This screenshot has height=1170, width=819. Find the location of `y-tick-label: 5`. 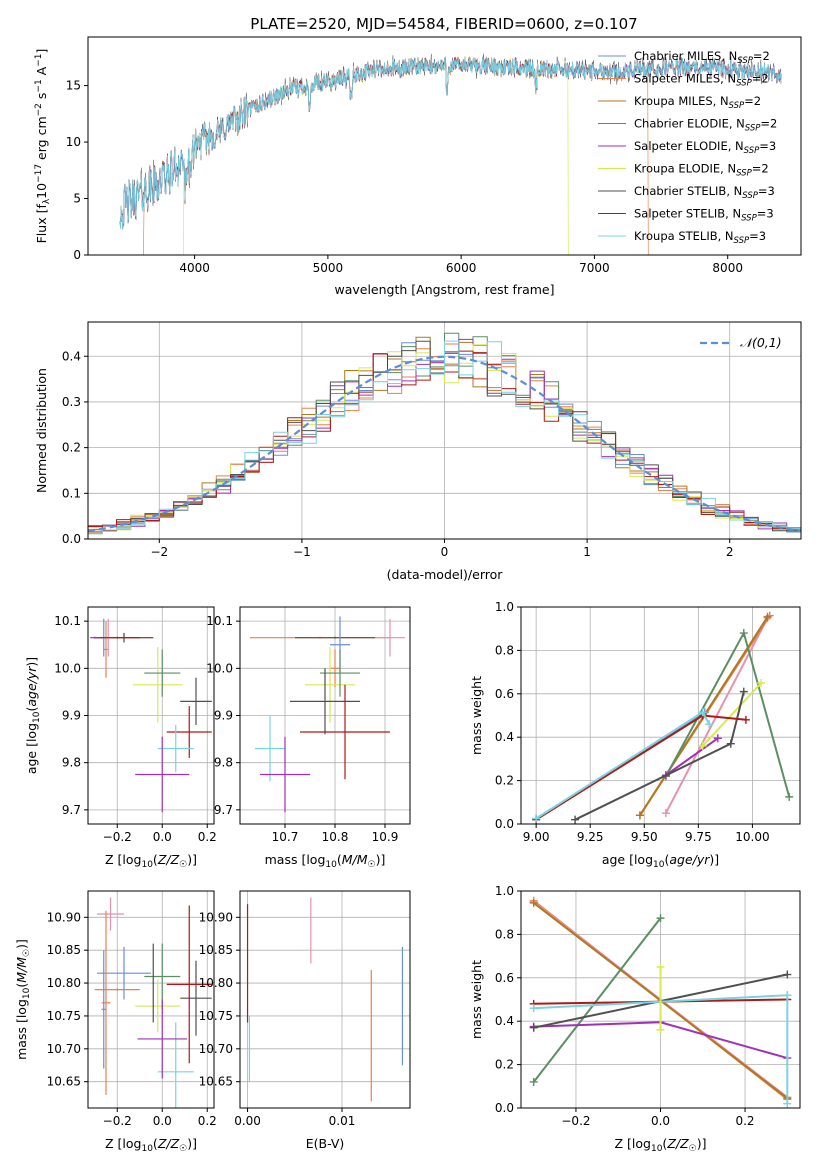

y-tick-label: 5 is located at coordinates (77, 199).